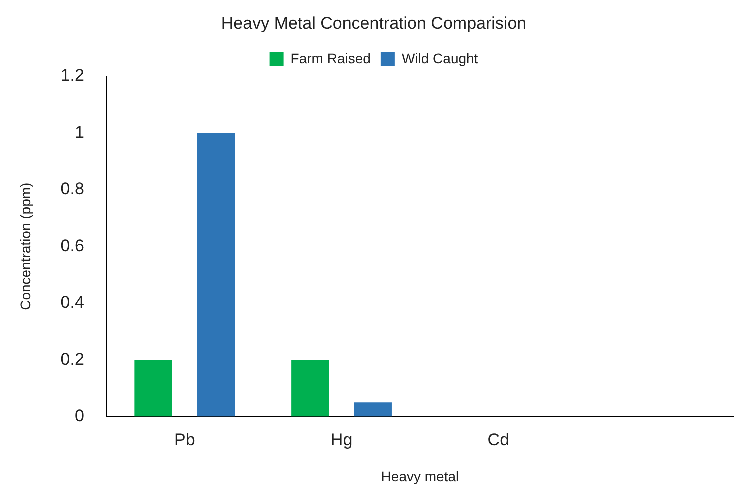 The image size is (756, 498). What do you see at coordinates (79, 132) in the screenshot?
I see `y-tick-label: 1` at bounding box center [79, 132].